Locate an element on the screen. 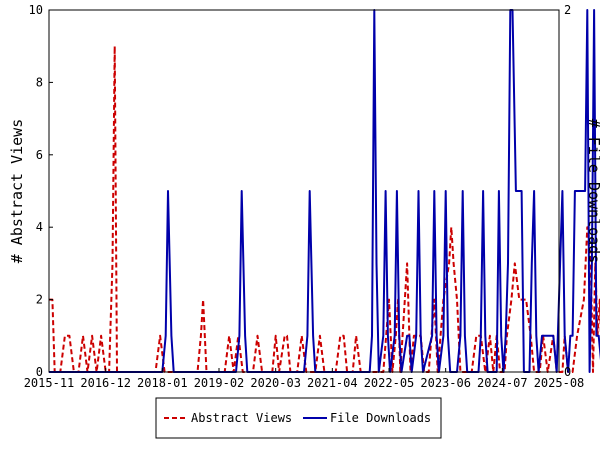  x-tick-label: 2023-06 is located at coordinates (445, 383).